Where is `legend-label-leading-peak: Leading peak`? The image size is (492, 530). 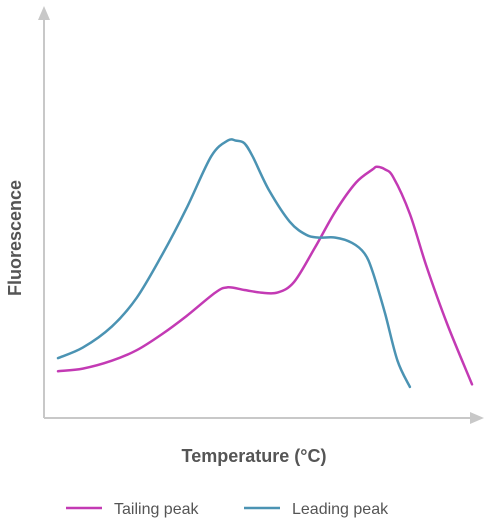 legend-label-leading-peak: Leading peak is located at coordinates (340, 509).